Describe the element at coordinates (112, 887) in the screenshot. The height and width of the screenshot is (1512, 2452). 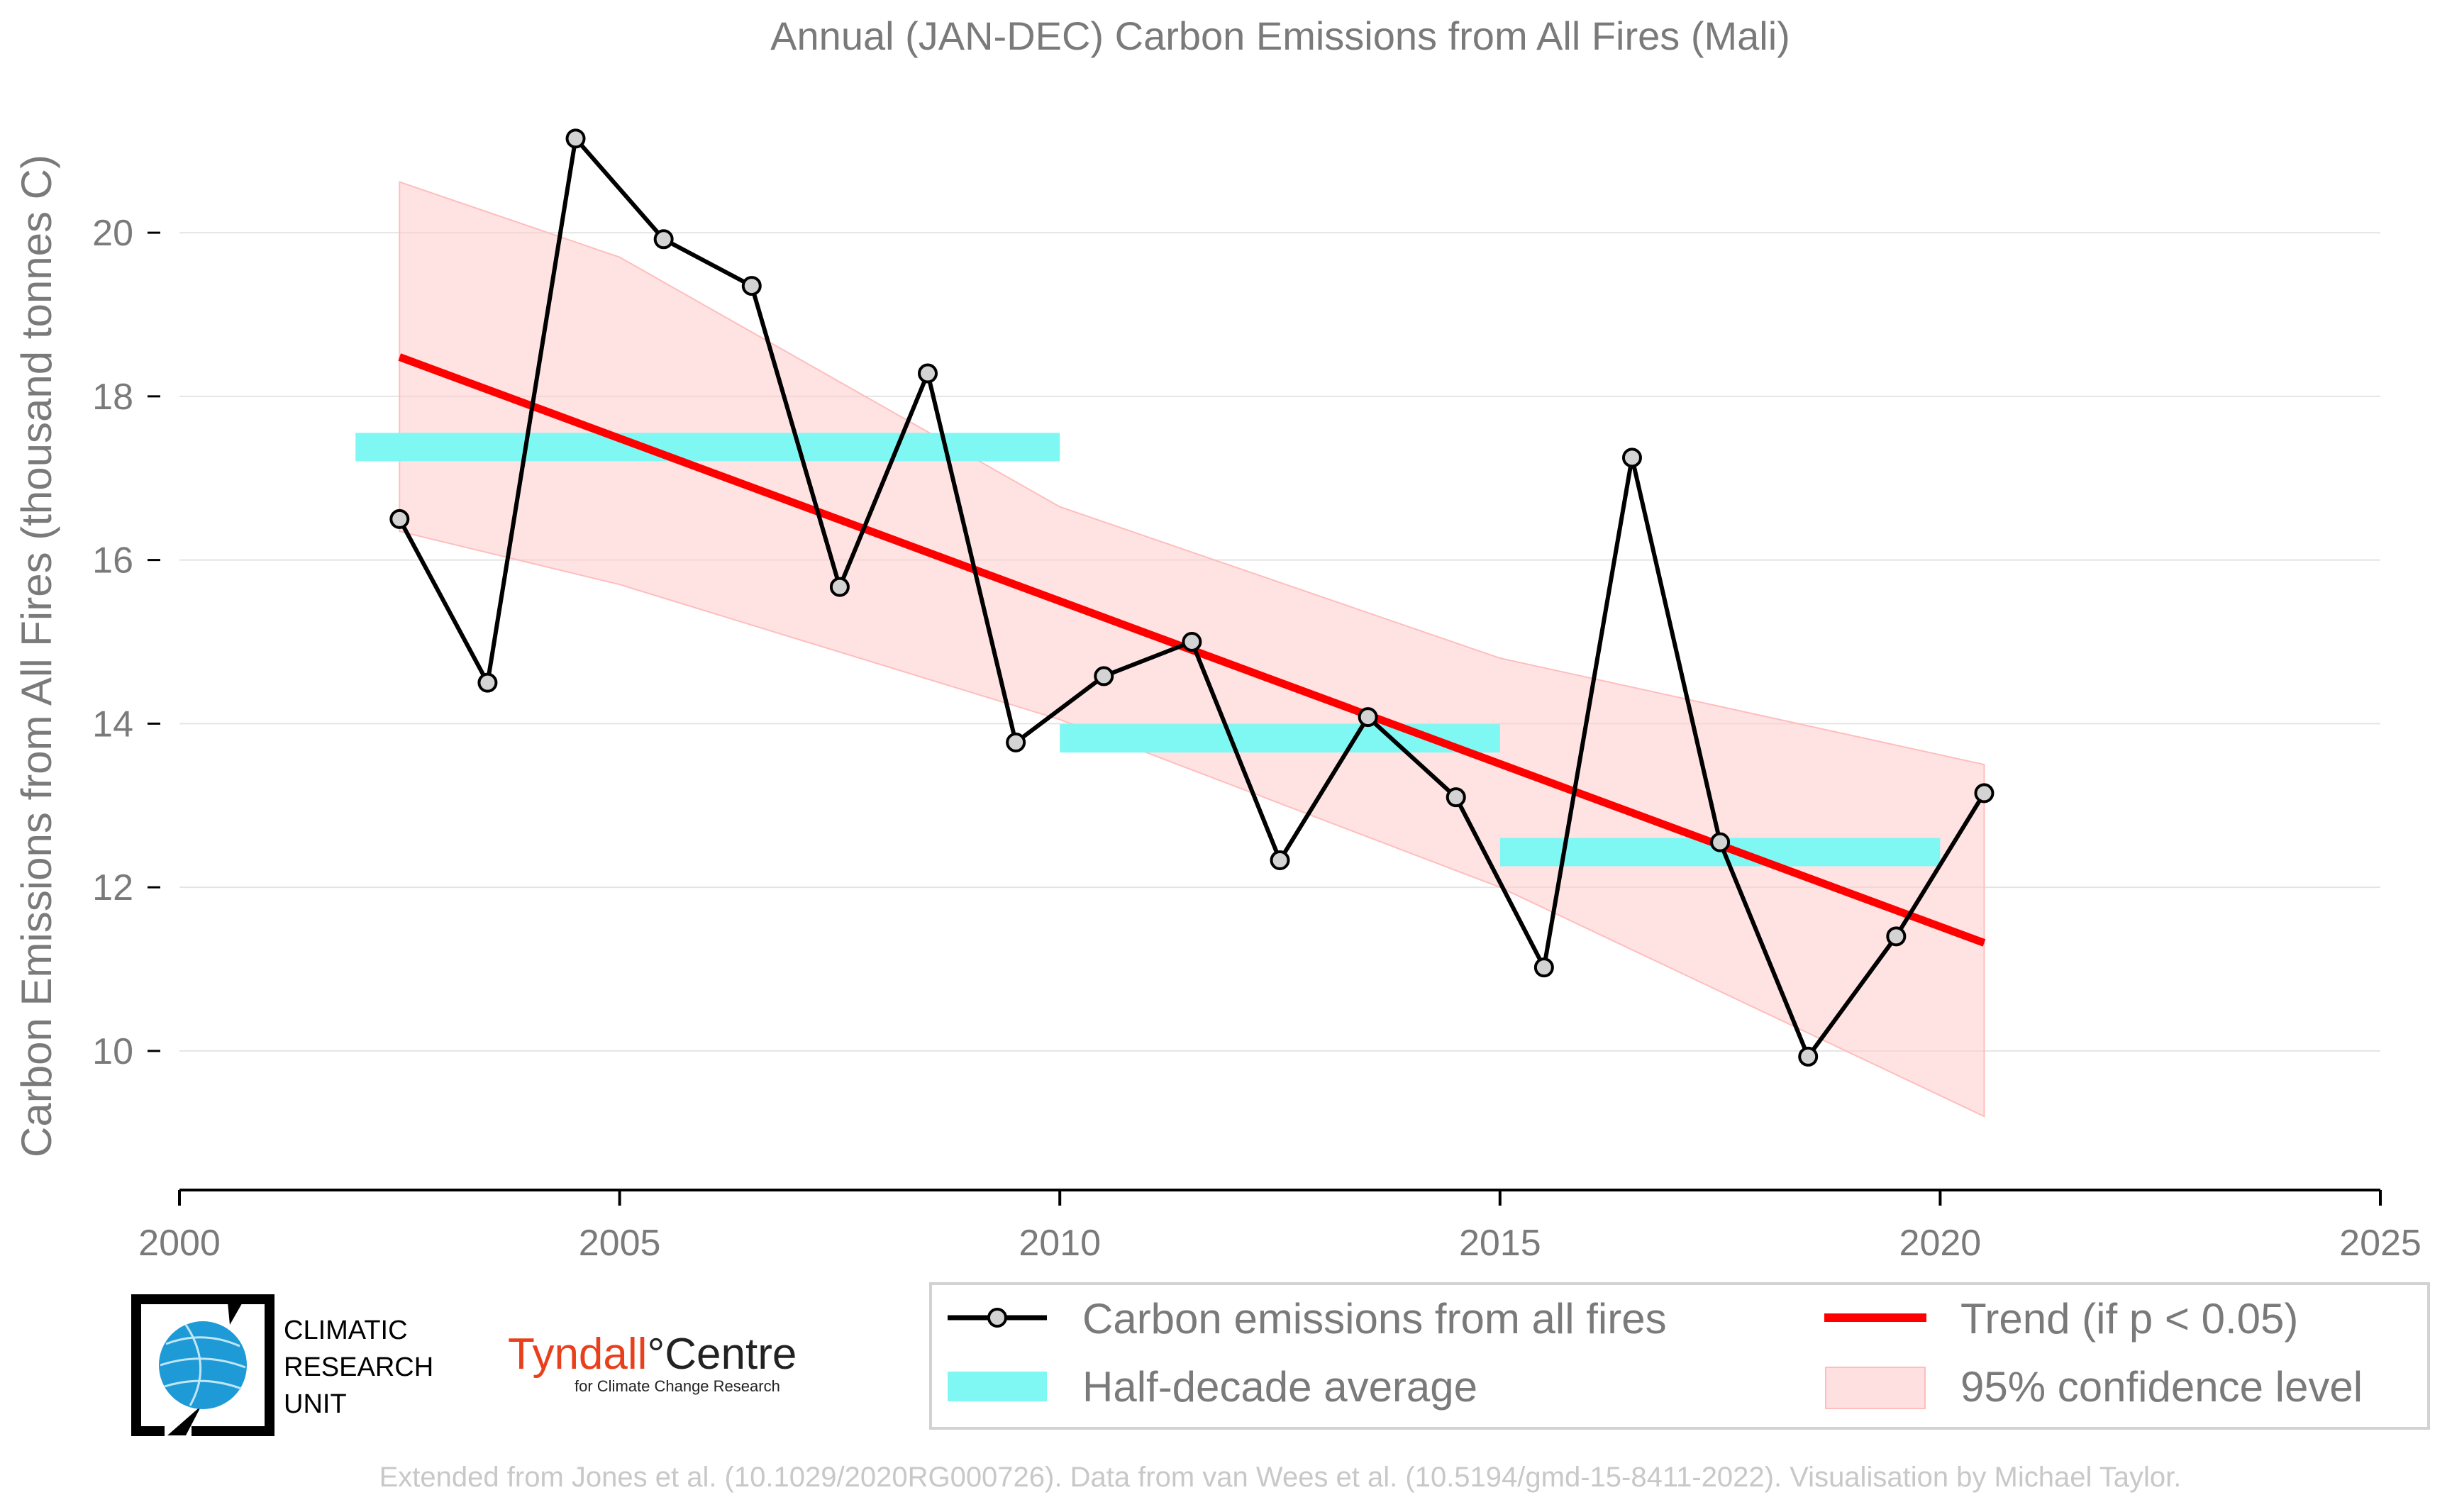
I see `y-tick-label: 12` at that location.